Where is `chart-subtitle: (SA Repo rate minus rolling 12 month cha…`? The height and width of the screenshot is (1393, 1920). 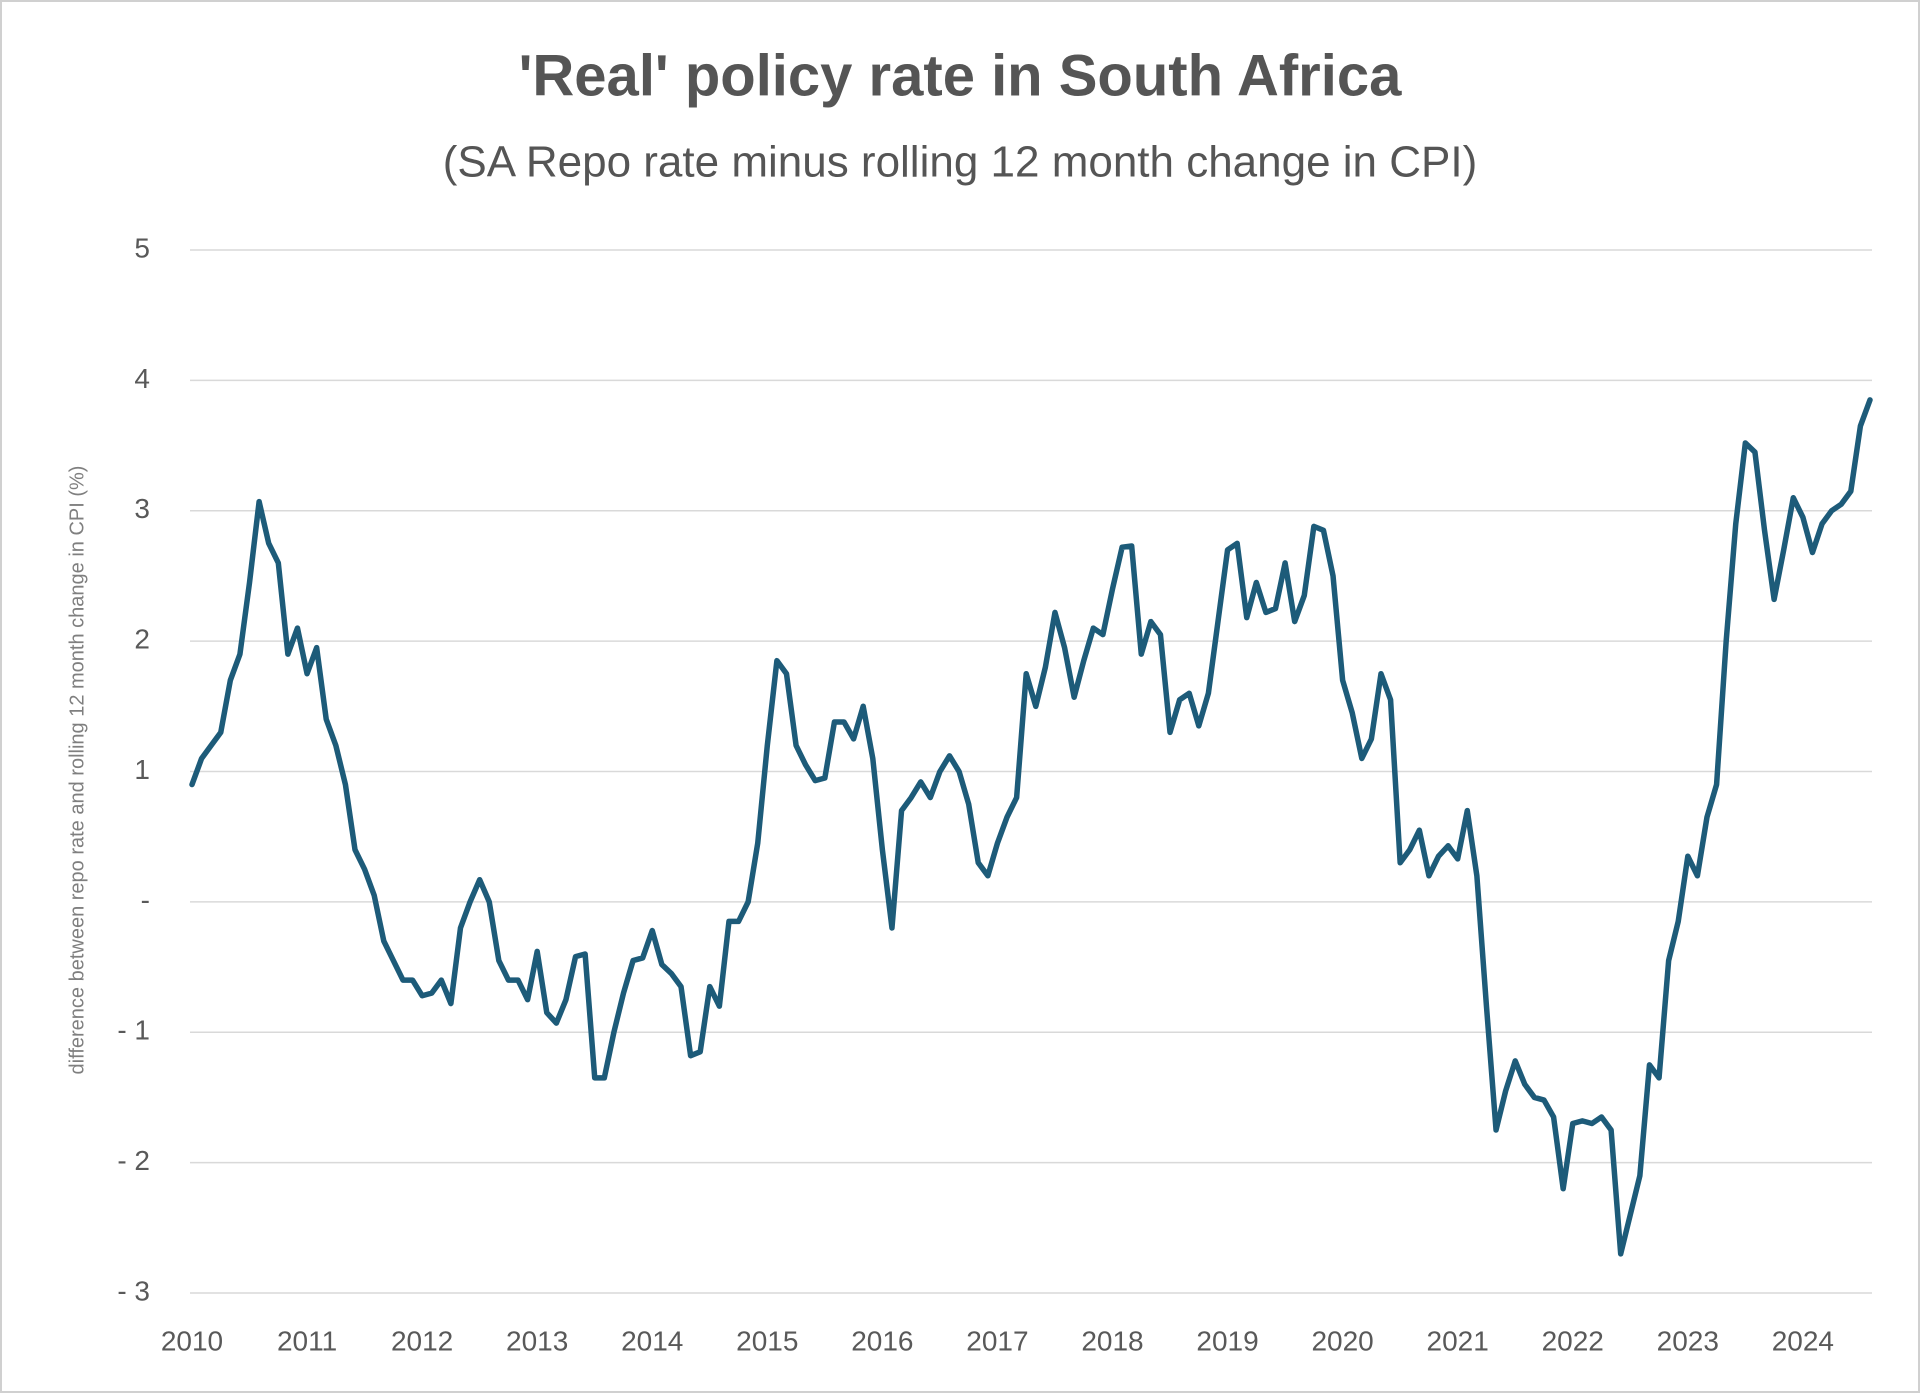 chart-subtitle: (SA Repo rate minus rolling 12 month cha… is located at coordinates (960, 162).